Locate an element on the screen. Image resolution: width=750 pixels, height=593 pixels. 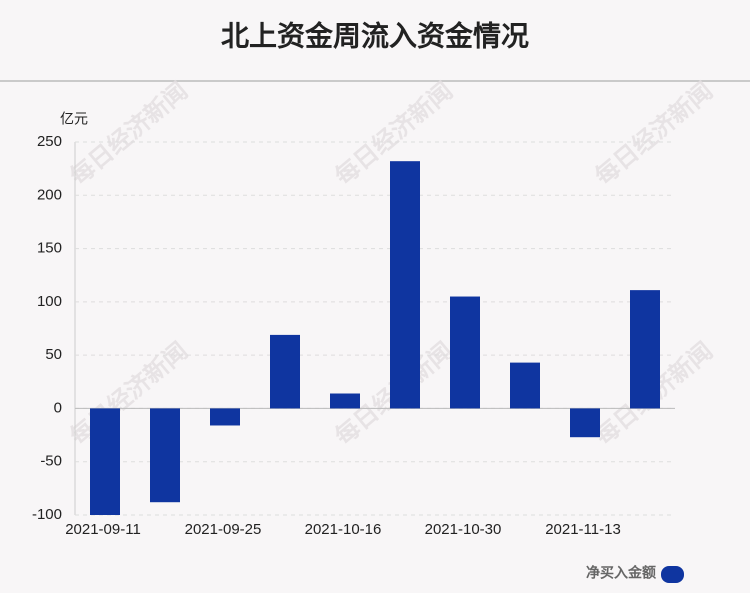
x-tick-label: 2021-09-25 is located at coordinates (223, 529).